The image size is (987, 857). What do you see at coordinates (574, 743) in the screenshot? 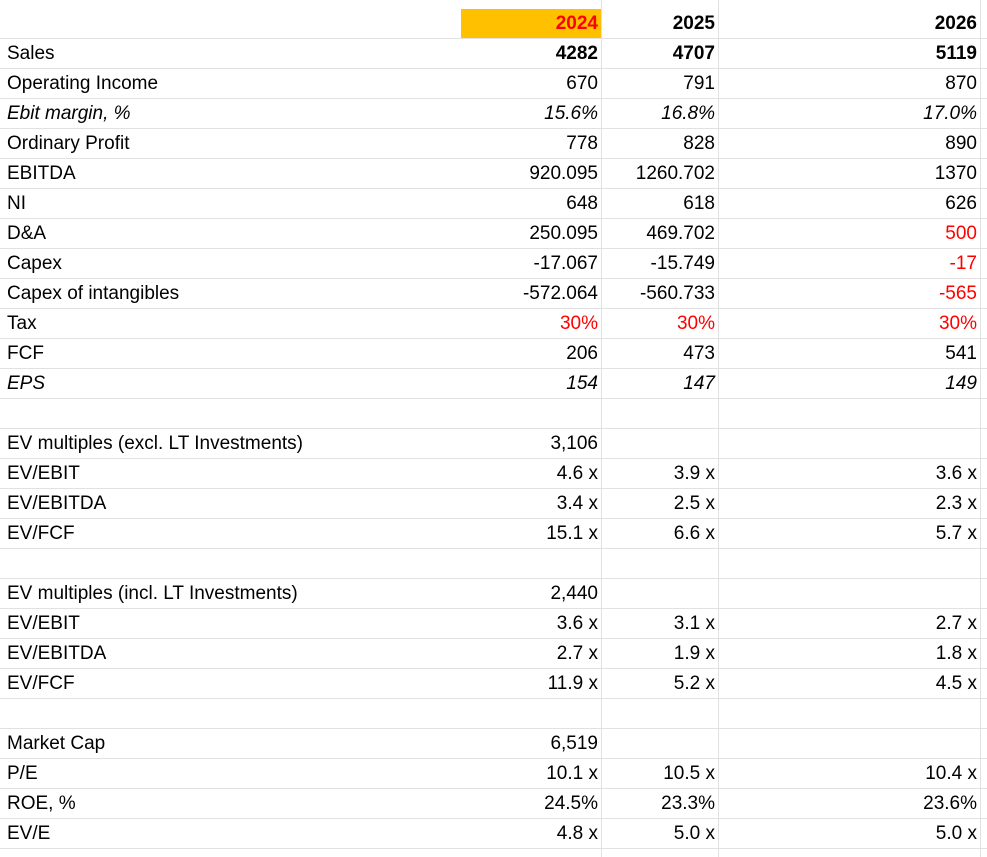
I see `value-2024: 6,519` at bounding box center [574, 743].